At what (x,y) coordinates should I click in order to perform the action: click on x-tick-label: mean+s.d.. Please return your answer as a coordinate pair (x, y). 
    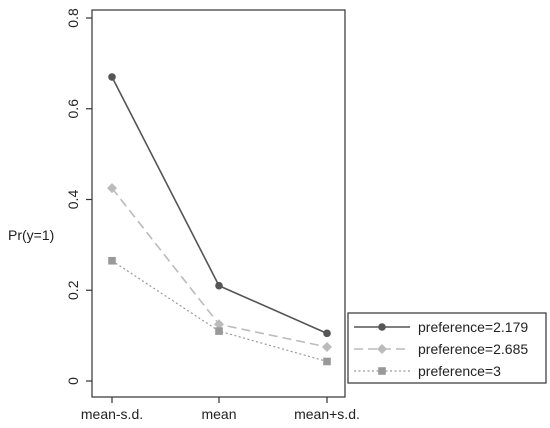
    Looking at the image, I should click on (327, 414).